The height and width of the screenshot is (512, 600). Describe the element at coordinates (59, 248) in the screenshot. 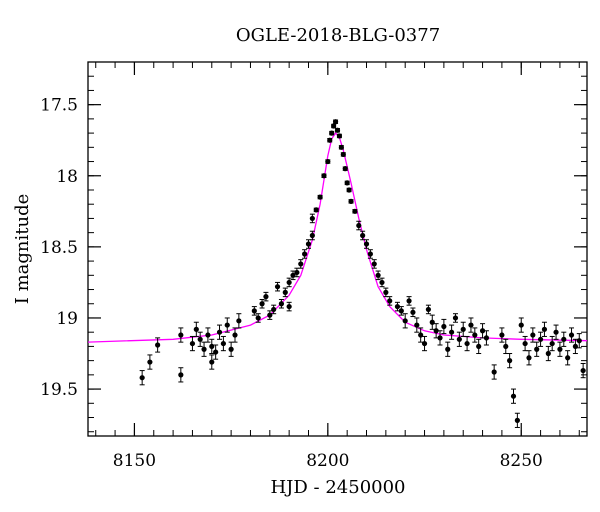

I see `y-tick-labels: 17.5 18 18.5 19 19.5` at that location.